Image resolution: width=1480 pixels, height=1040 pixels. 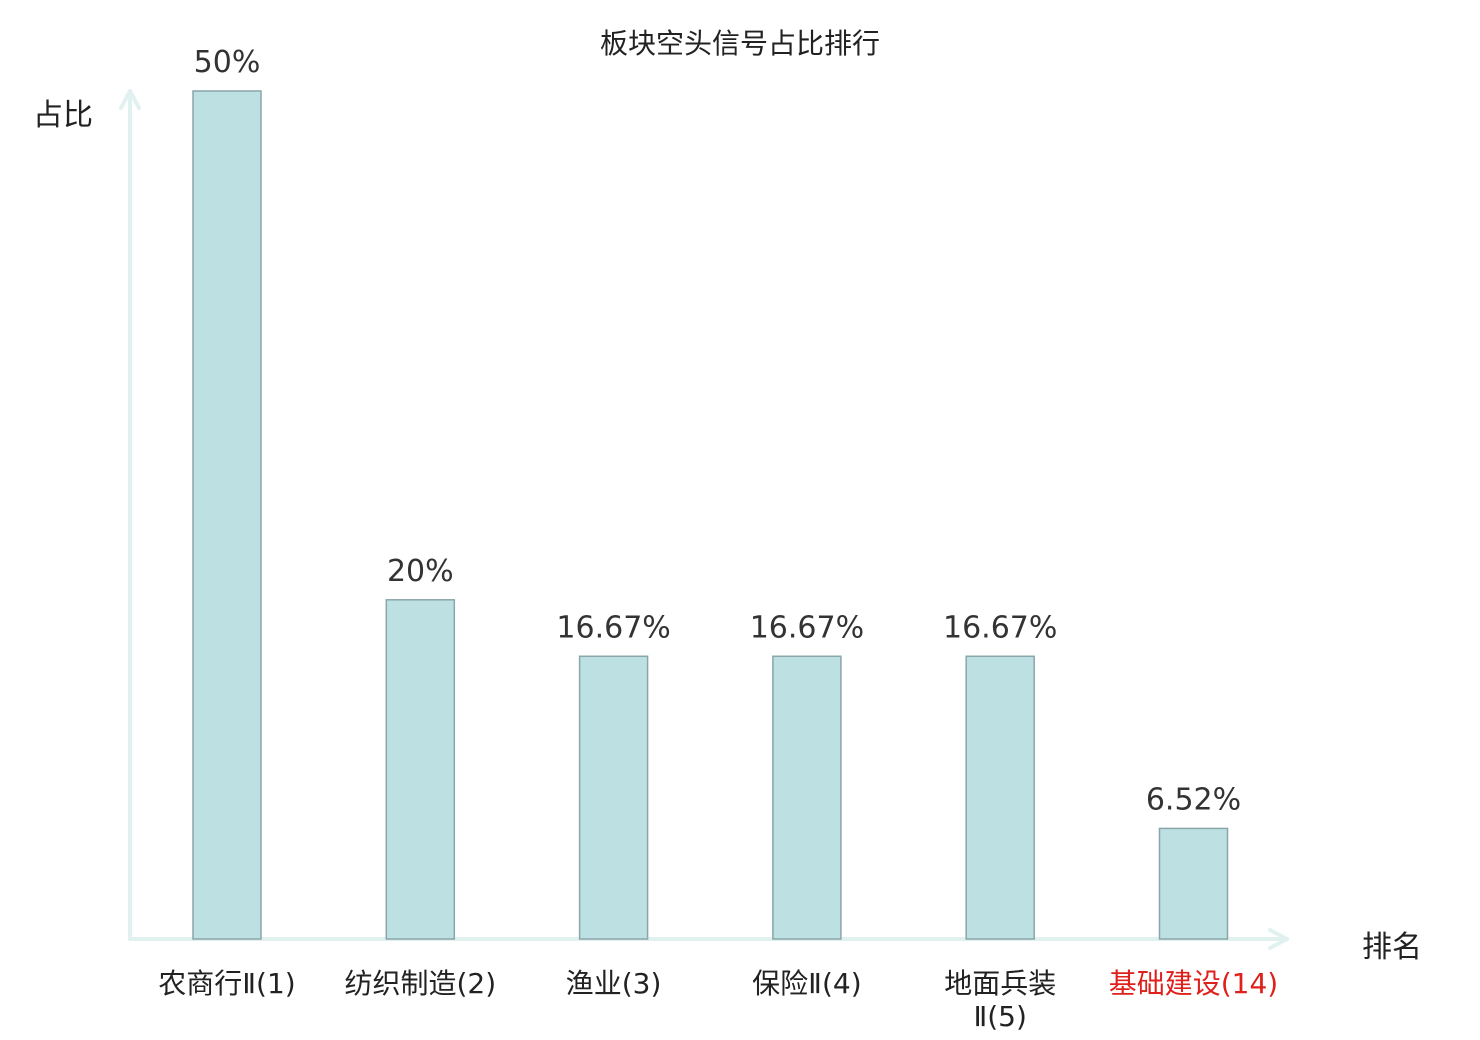 What do you see at coordinates (420, 983) in the screenshot?
I see `x-tick-label: 纺织制造(2)` at bounding box center [420, 983].